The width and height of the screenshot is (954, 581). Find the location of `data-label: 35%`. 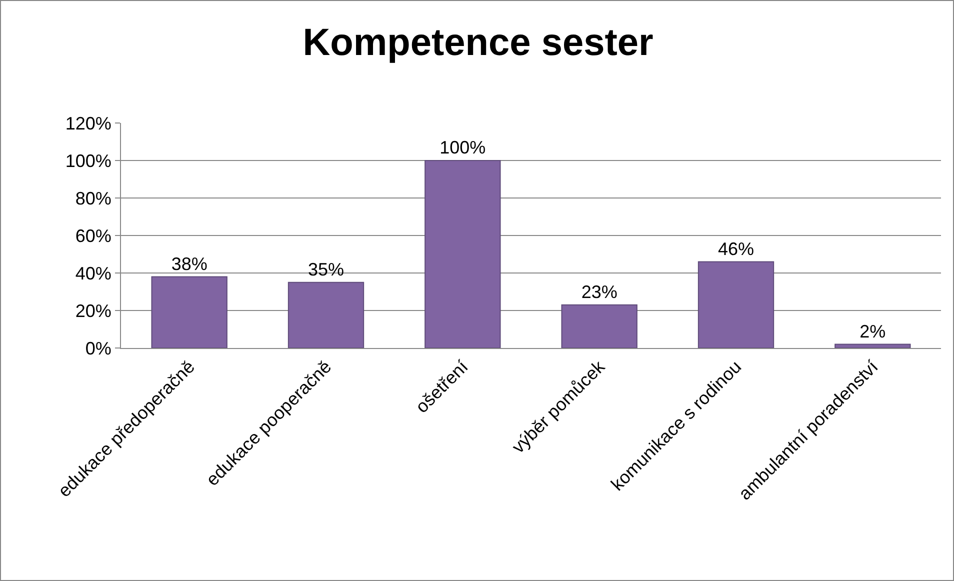

data-label: 35% is located at coordinates (326, 269).